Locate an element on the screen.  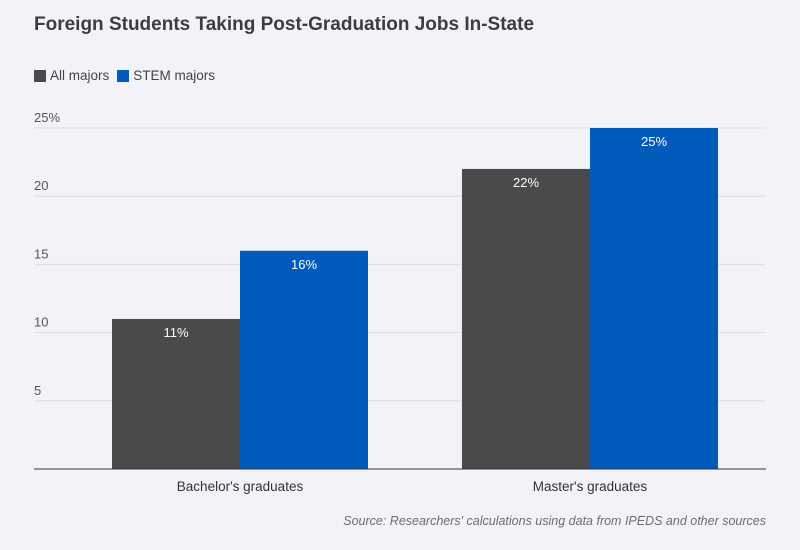
x-tick-label: Master's graduates is located at coordinates (590, 486).